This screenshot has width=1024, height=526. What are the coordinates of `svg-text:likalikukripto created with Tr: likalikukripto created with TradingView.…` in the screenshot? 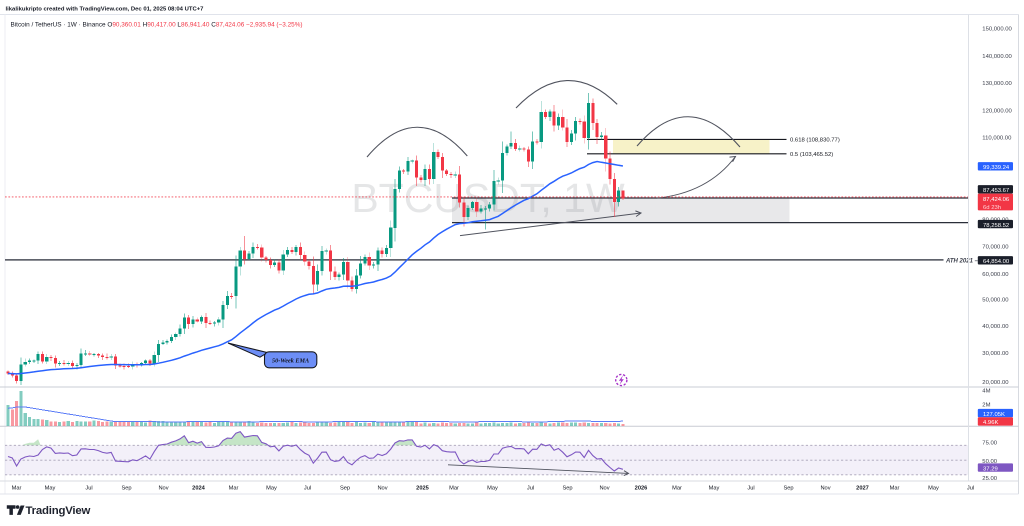 It's located at (105, 9).